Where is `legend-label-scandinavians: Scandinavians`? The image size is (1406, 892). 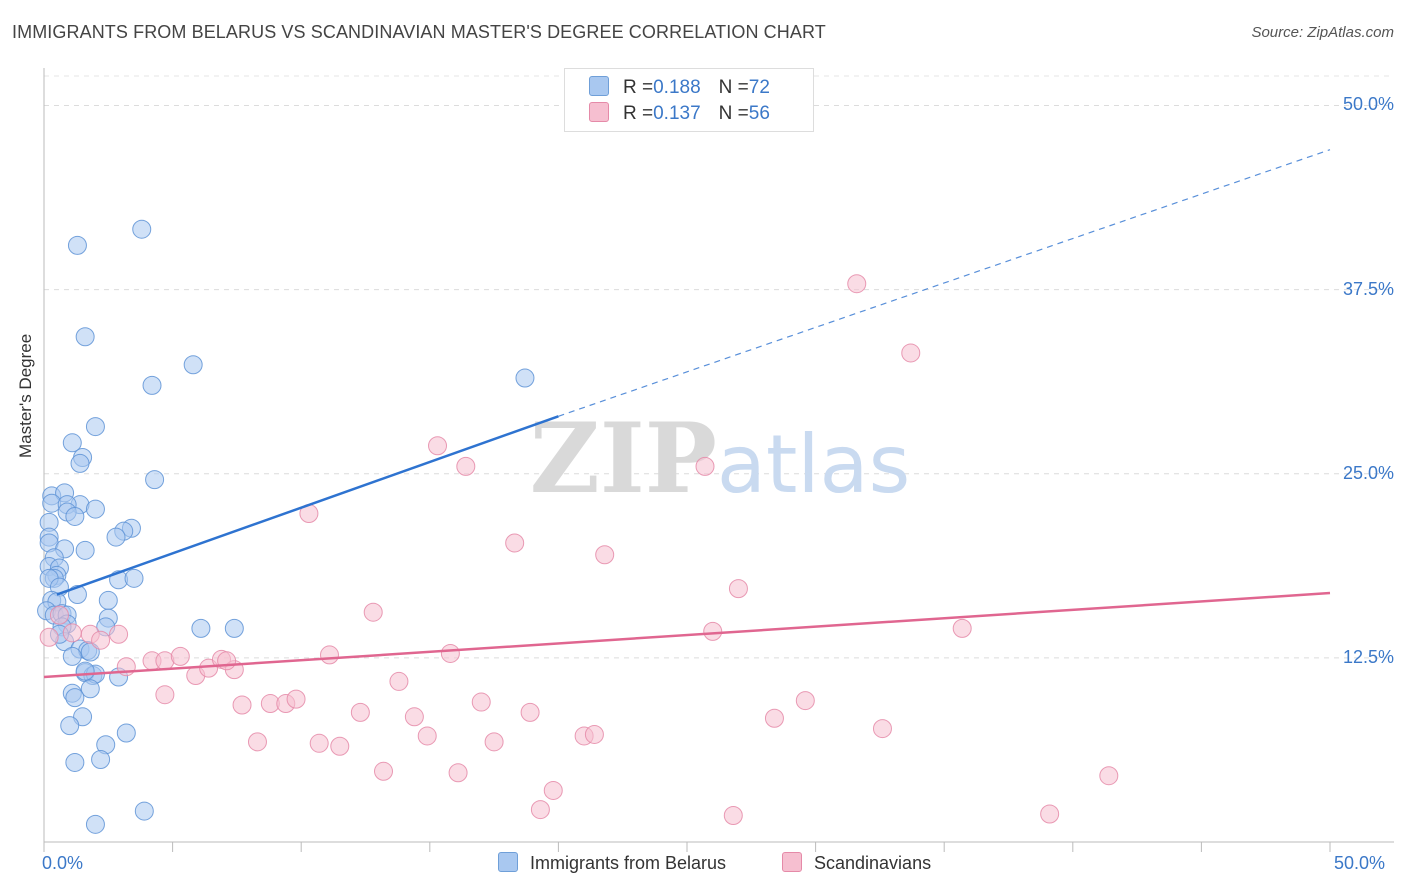
legend-label-scandinavians: Scandinavians is located at coordinates (873, 863).